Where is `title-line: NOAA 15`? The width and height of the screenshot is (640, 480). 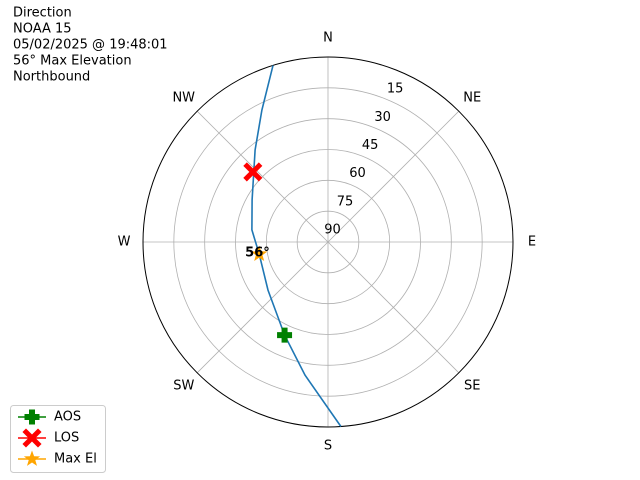
title-line: NOAA 15 is located at coordinates (42, 29).